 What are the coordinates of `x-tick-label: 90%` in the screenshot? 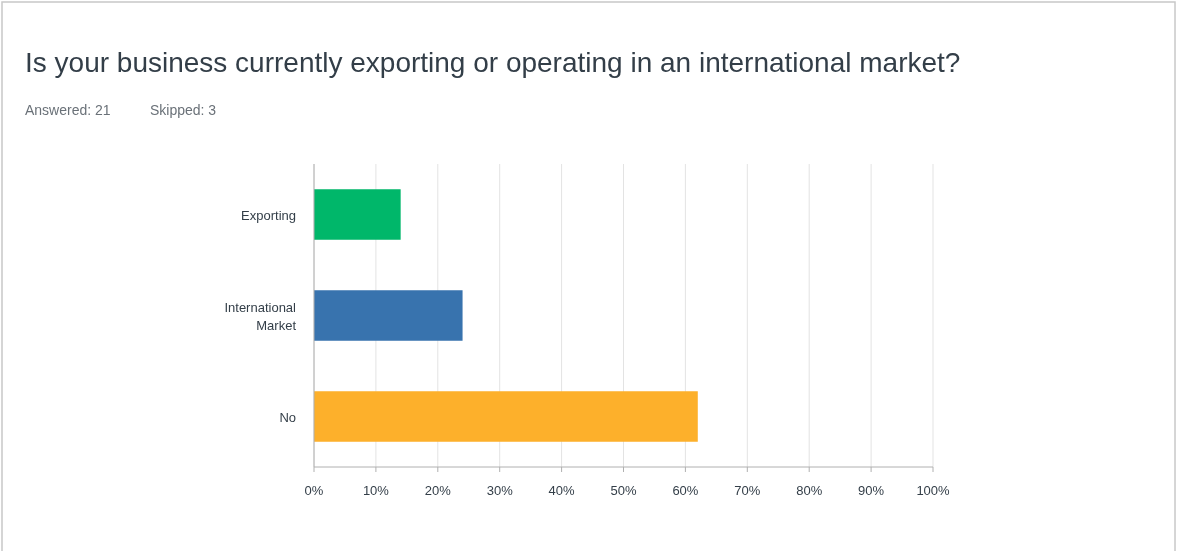 It's located at (871, 490).